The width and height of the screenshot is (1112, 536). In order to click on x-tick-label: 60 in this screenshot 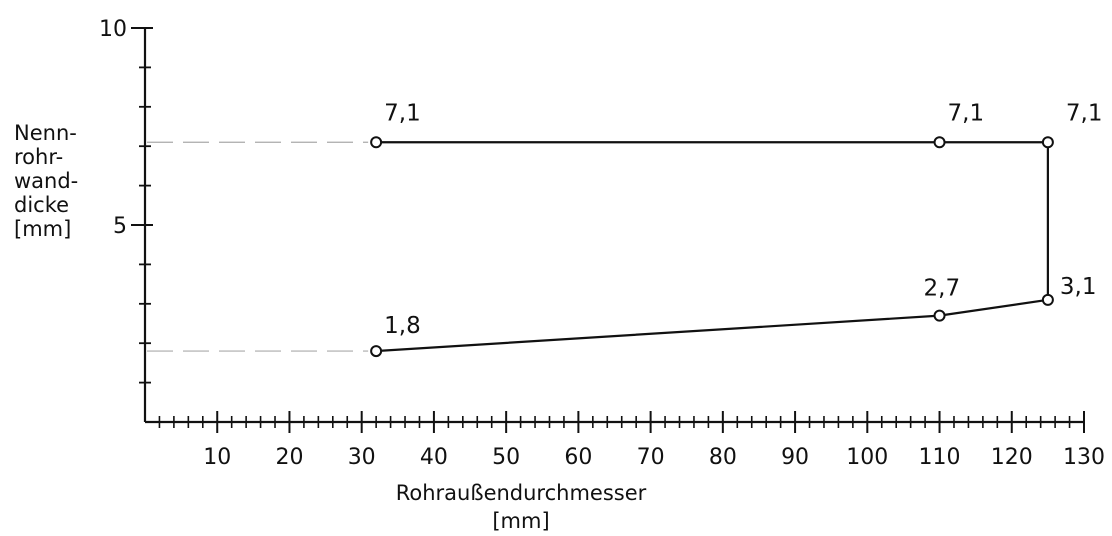, I will do `click(578, 457)`.